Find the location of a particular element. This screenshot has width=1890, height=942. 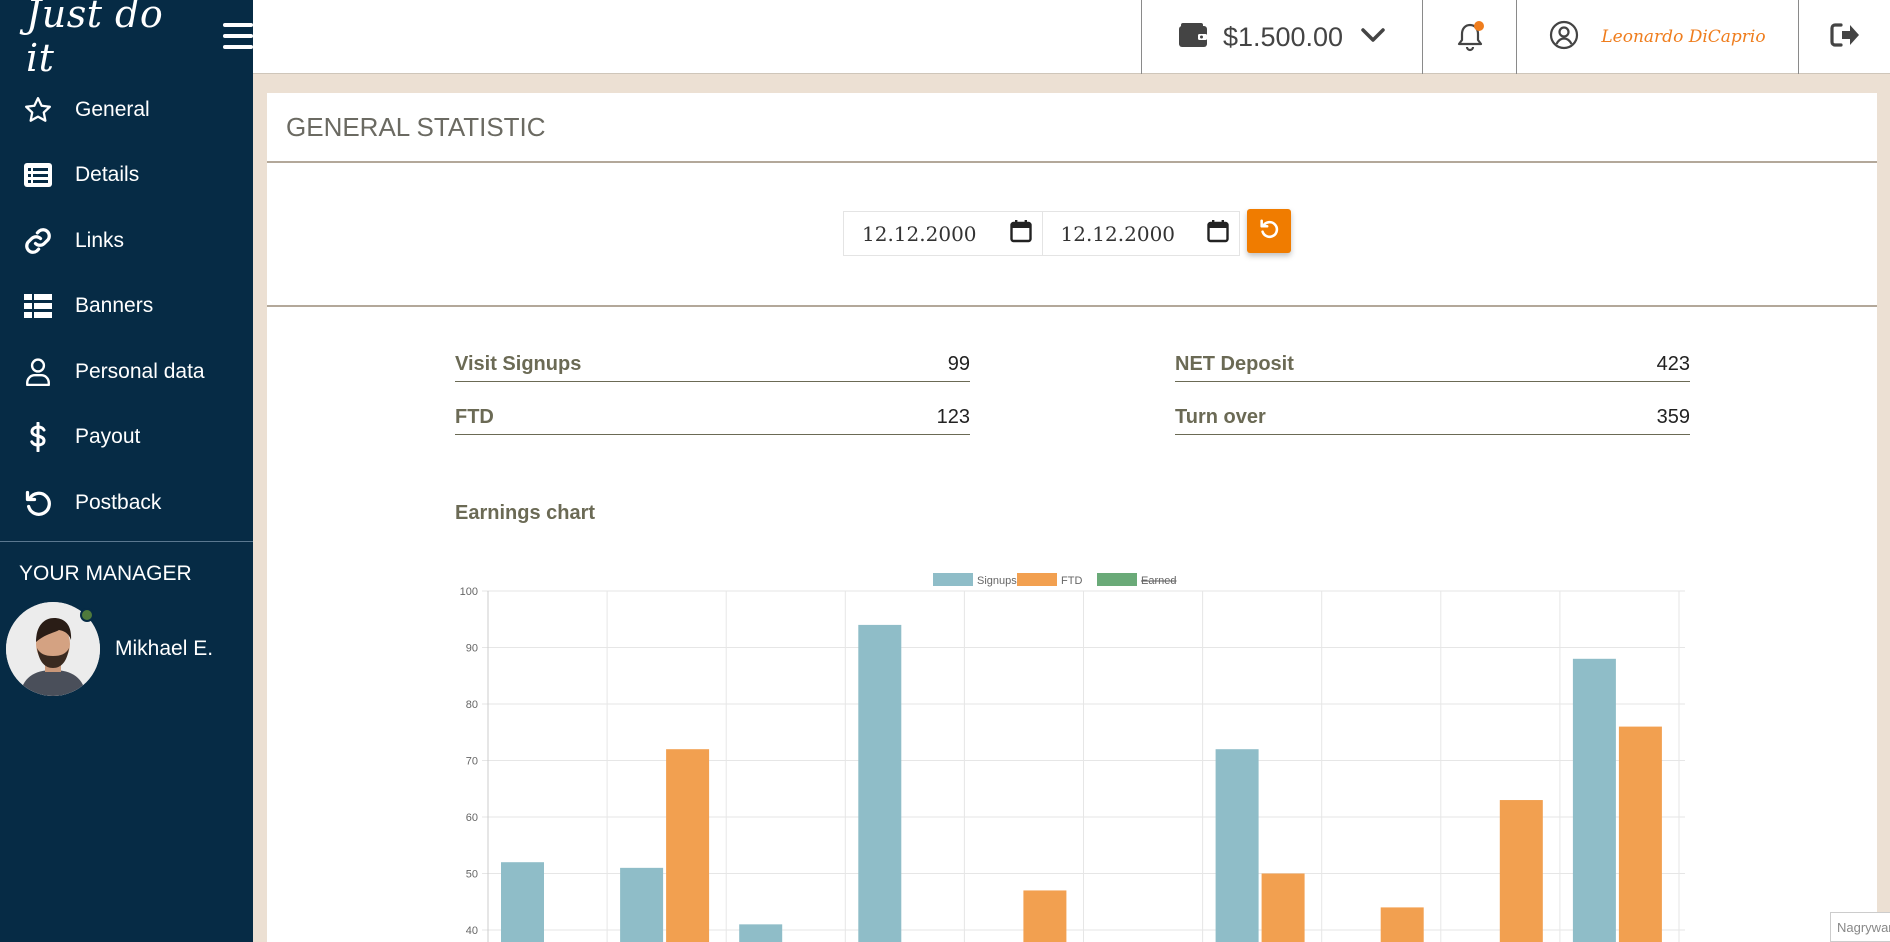

undo-icon is located at coordinates (38, 503).